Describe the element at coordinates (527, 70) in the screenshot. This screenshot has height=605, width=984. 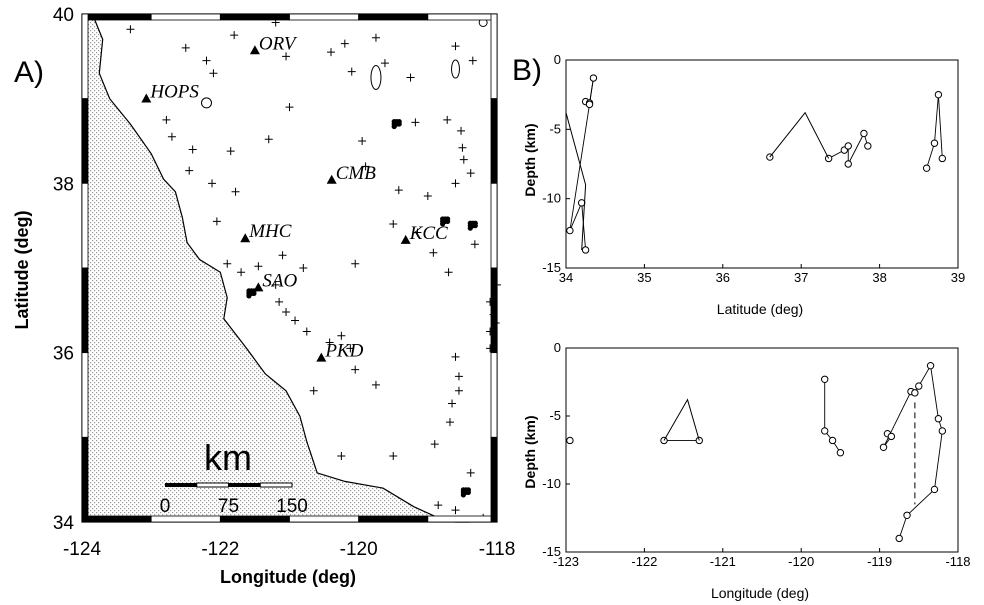
I see `panel-b-label: B)` at that location.